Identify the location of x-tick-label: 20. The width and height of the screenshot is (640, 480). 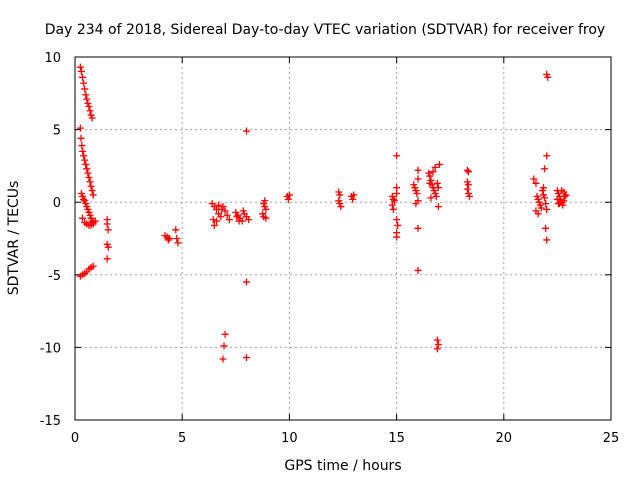
(504, 438).